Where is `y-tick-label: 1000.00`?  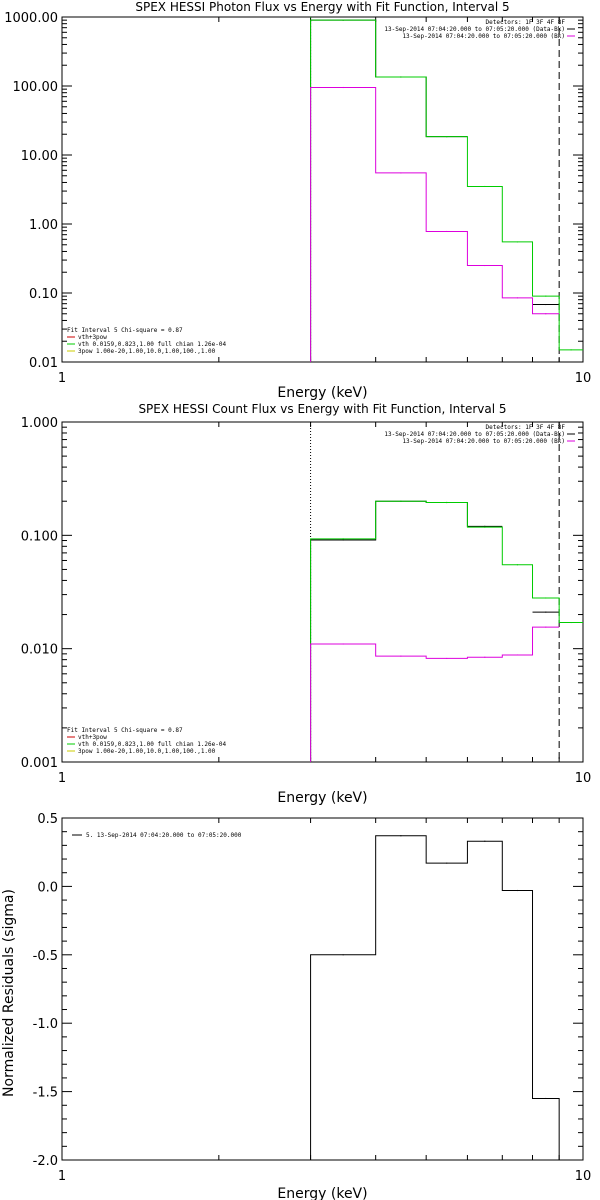 y-tick-label: 1000.00 is located at coordinates (31, 18).